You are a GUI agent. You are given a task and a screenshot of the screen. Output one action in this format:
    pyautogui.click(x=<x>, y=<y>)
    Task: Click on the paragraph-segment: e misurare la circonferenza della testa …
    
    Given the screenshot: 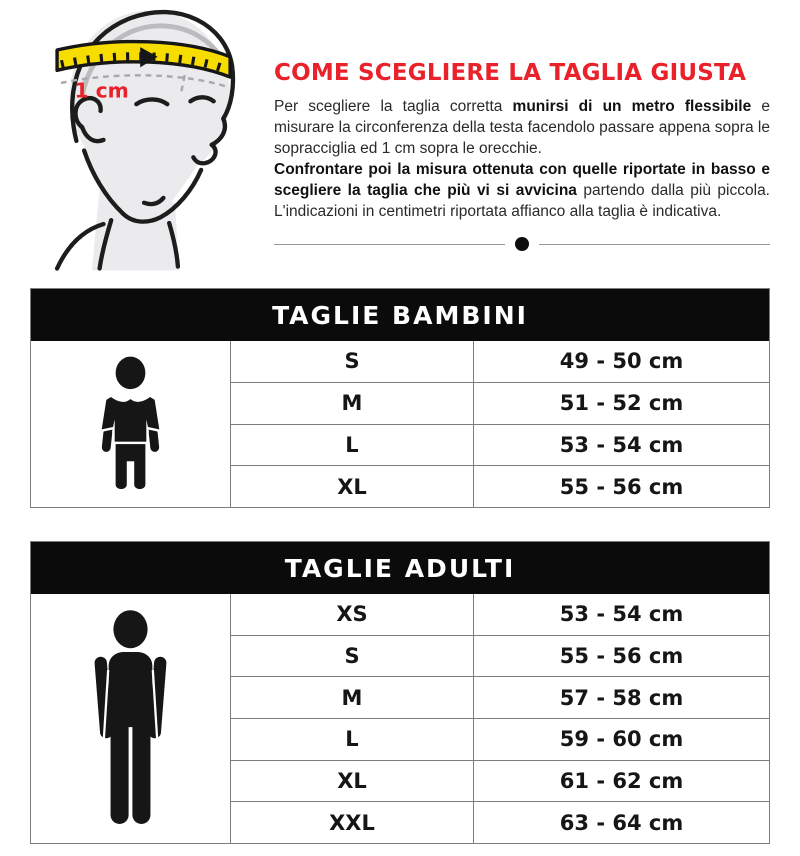 What is the action you would take?
    pyautogui.click(x=522, y=127)
    